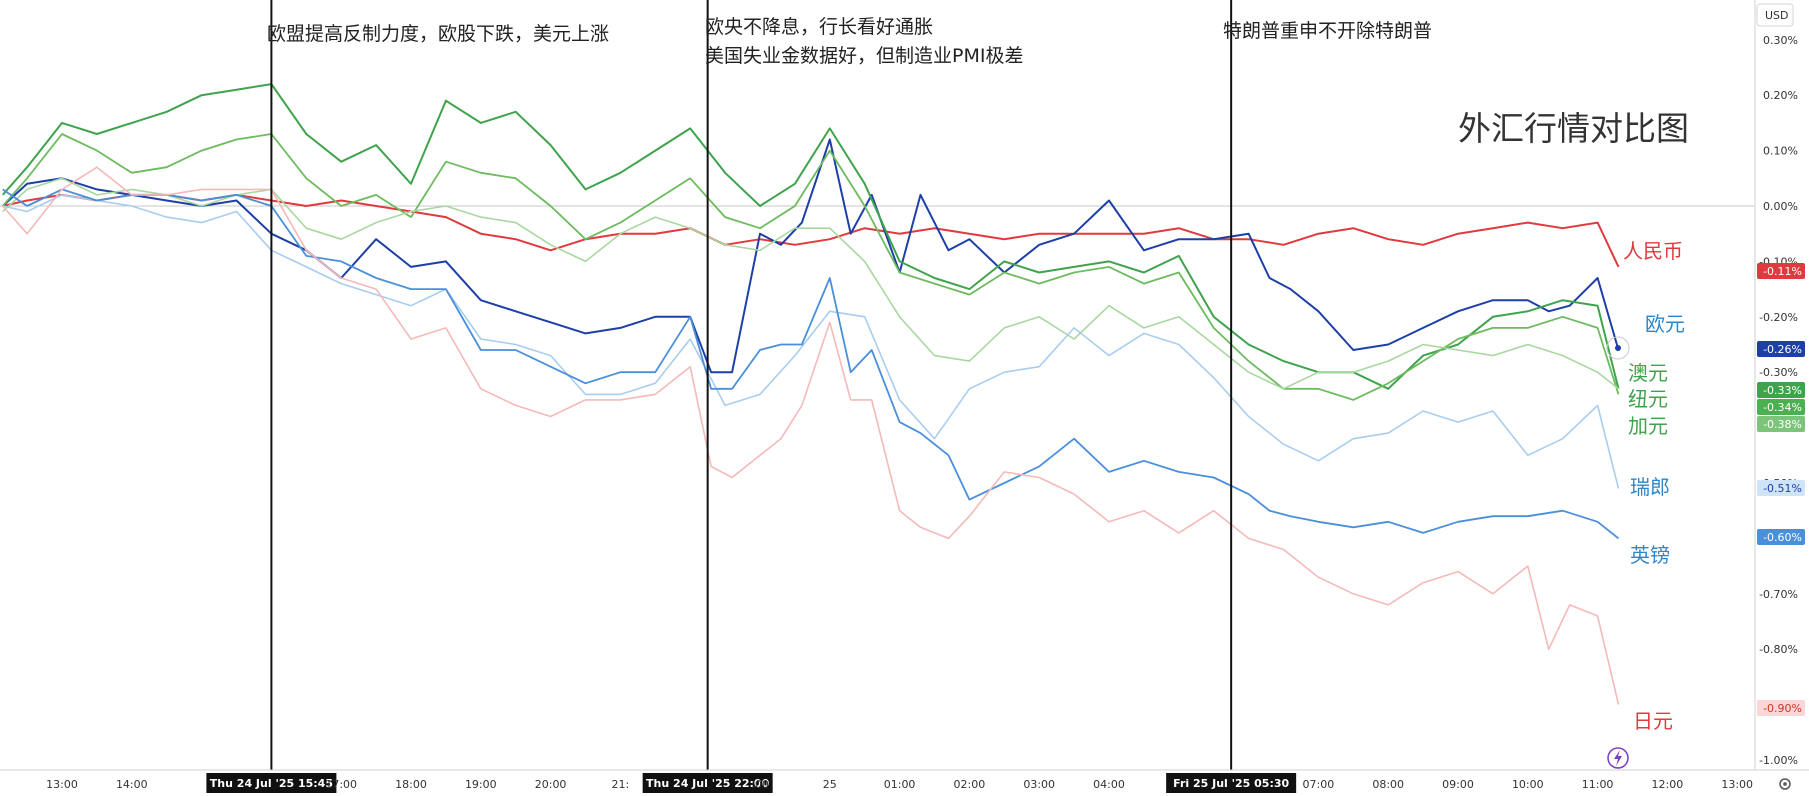 The height and width of the screenshot is (796, 1809). What do you see at coordinates (970, 784) in the screenshot?
I see `x-tick-label-11: 02:00` at bounding box center [970, 784].